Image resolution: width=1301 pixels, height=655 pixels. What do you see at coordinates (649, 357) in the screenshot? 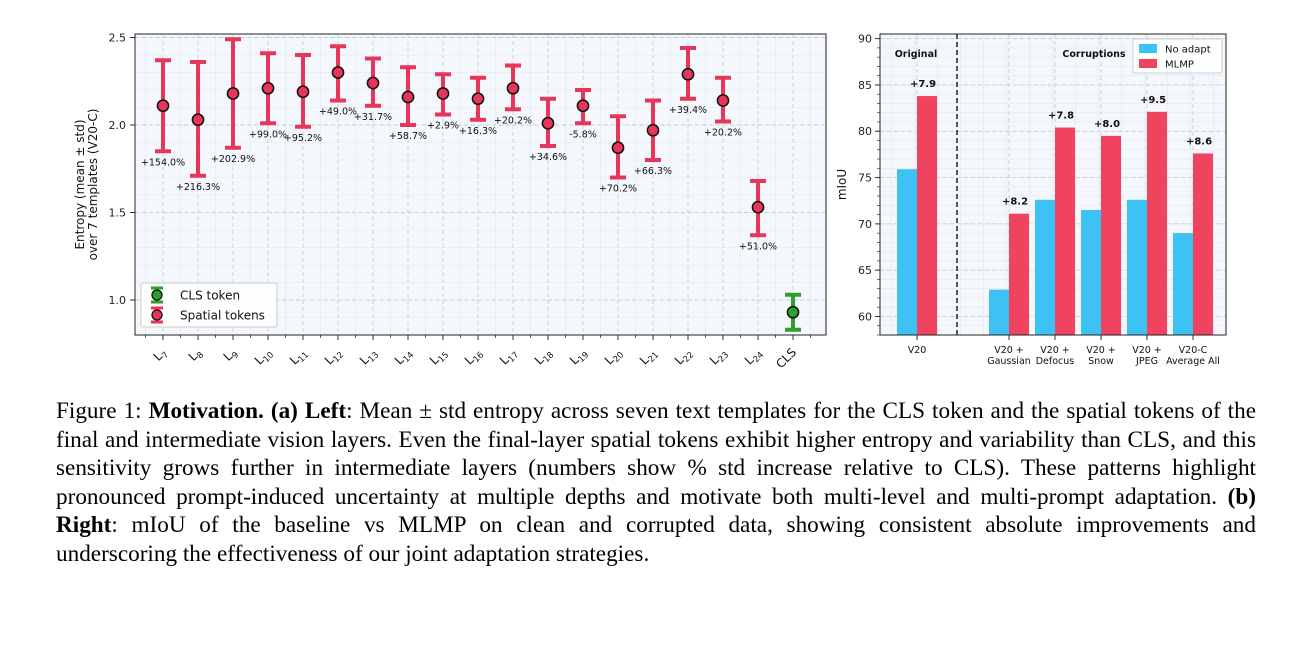
I see `x-tick-label: L21` at bounding box center [649, 357].